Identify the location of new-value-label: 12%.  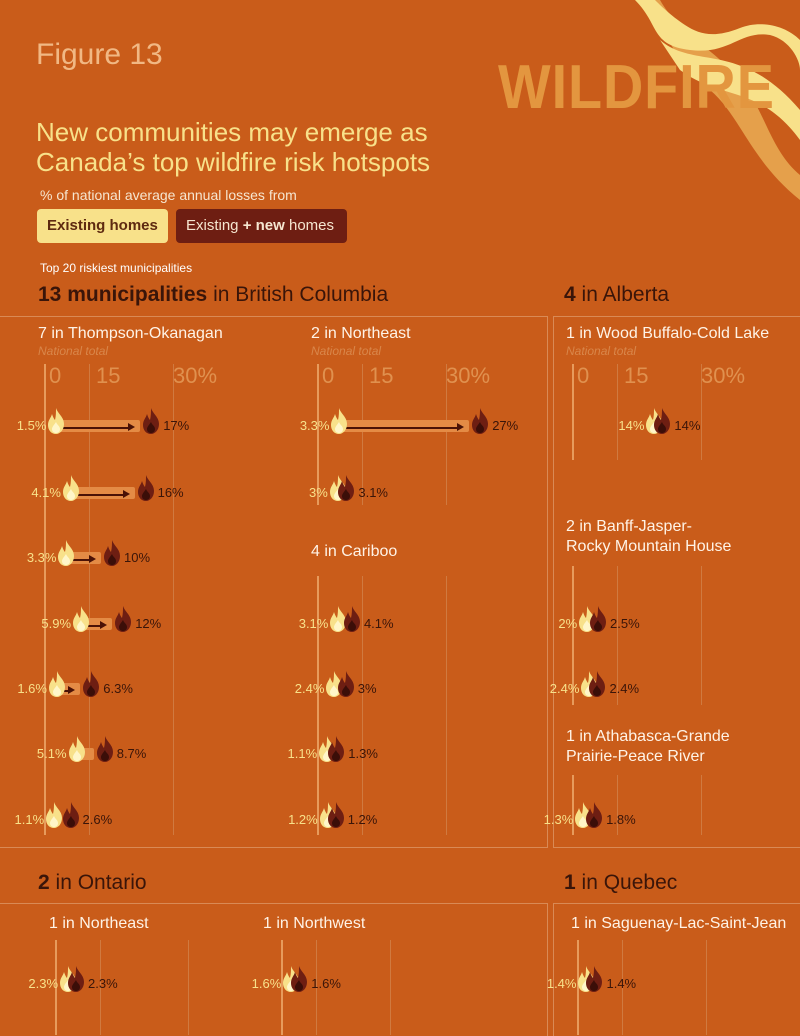
(148, 623).